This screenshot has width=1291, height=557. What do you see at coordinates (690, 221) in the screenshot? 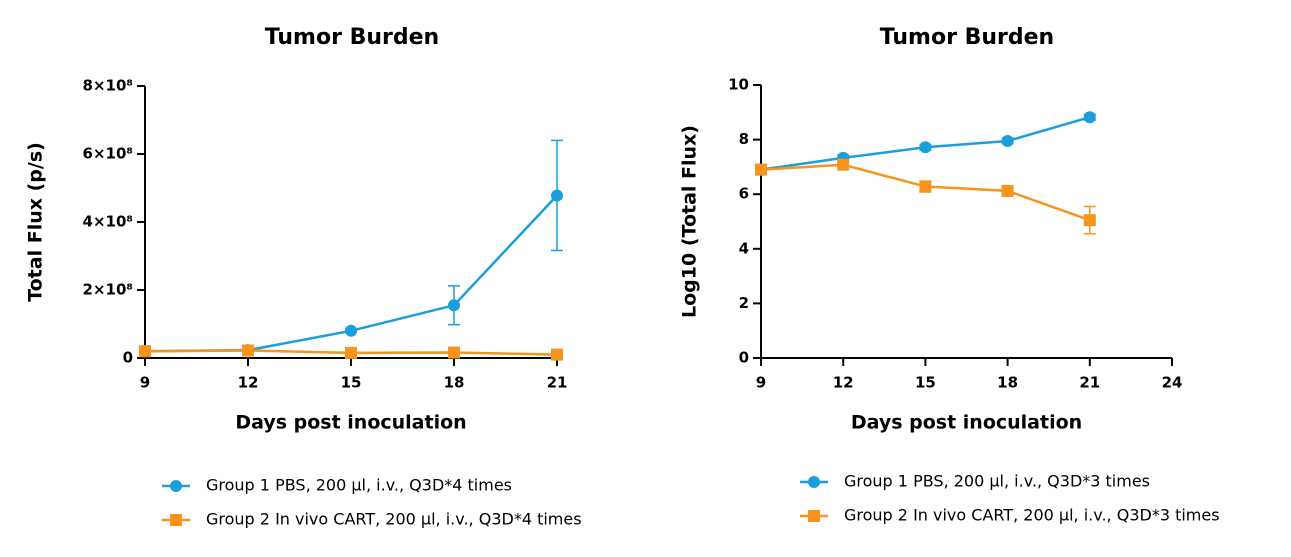
I see `y-axis-label: Log10 (Total Flux)` at bounding box center [690, 221].